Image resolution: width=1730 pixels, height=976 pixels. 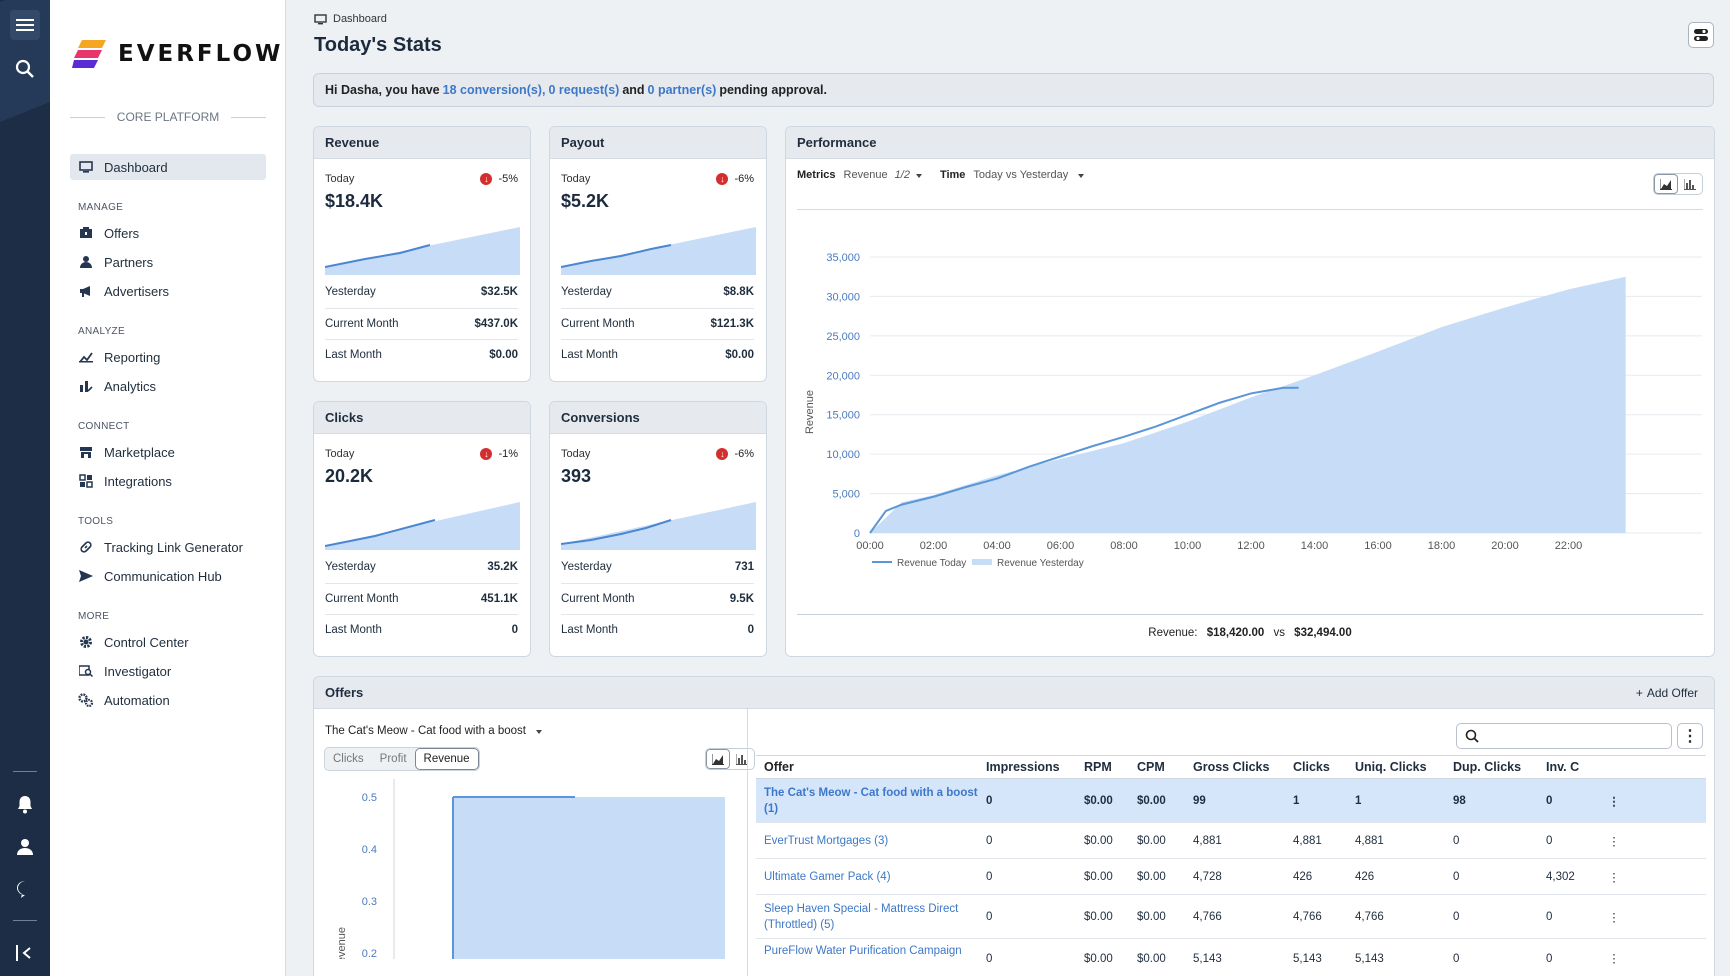 What do you see at coordinates (1124, 546) in the screenshot?
I see `x-tick-label: 08:00` at bounding box center [1124, 546].